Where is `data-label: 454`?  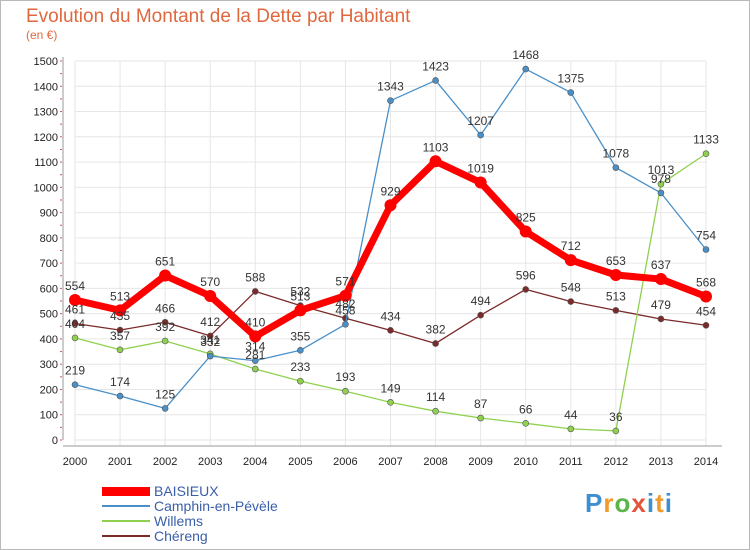
data-label: 454 is located at coordinates (706, 311).